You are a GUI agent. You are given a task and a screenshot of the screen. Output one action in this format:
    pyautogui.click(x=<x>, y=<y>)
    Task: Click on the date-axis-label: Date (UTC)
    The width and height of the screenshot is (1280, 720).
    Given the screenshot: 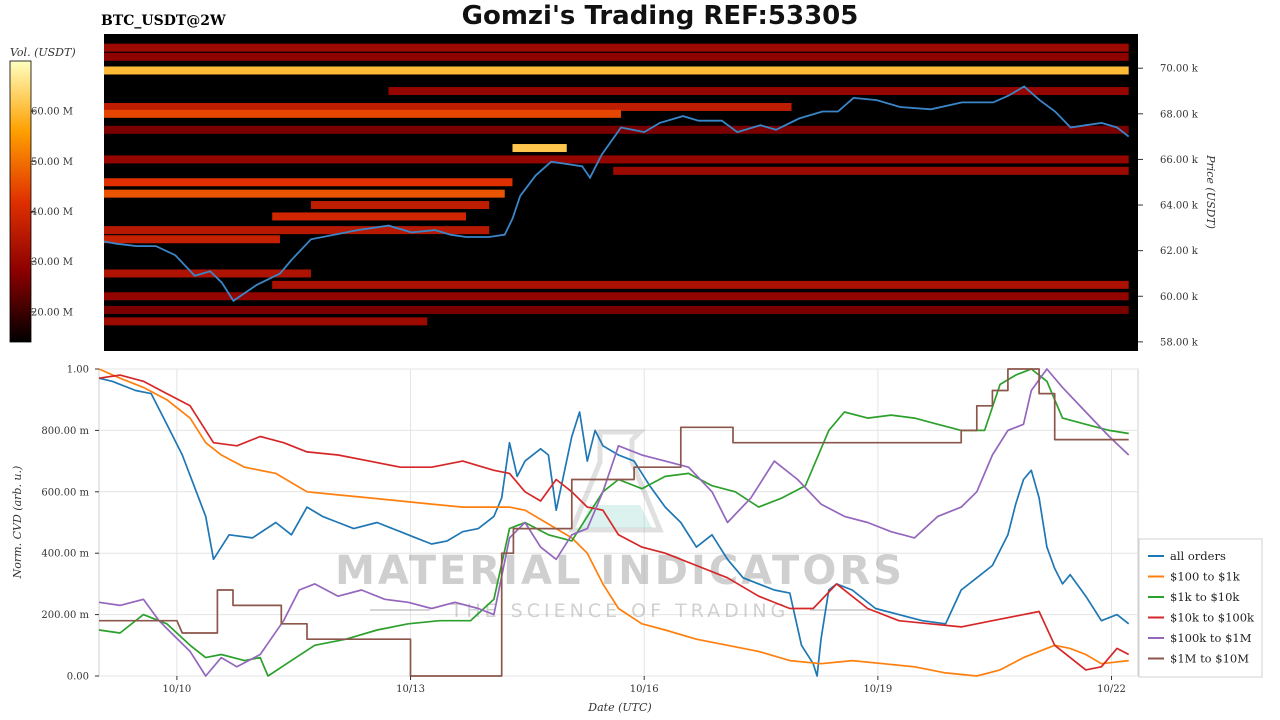 What is the action you would take?
    pyautogui.click(x=619, y=707)
    